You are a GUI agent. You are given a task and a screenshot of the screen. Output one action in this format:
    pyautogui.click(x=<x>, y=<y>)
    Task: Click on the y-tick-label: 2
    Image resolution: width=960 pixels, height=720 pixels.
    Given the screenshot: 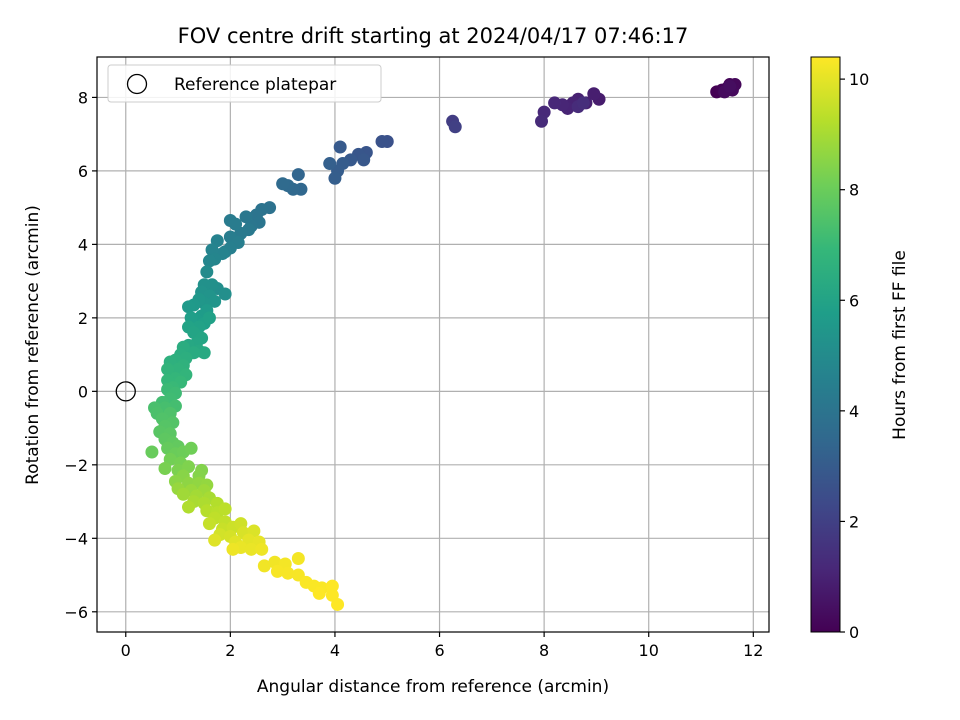 What is the action you would take?
    pyautogui.click(x=83, y=318)
    